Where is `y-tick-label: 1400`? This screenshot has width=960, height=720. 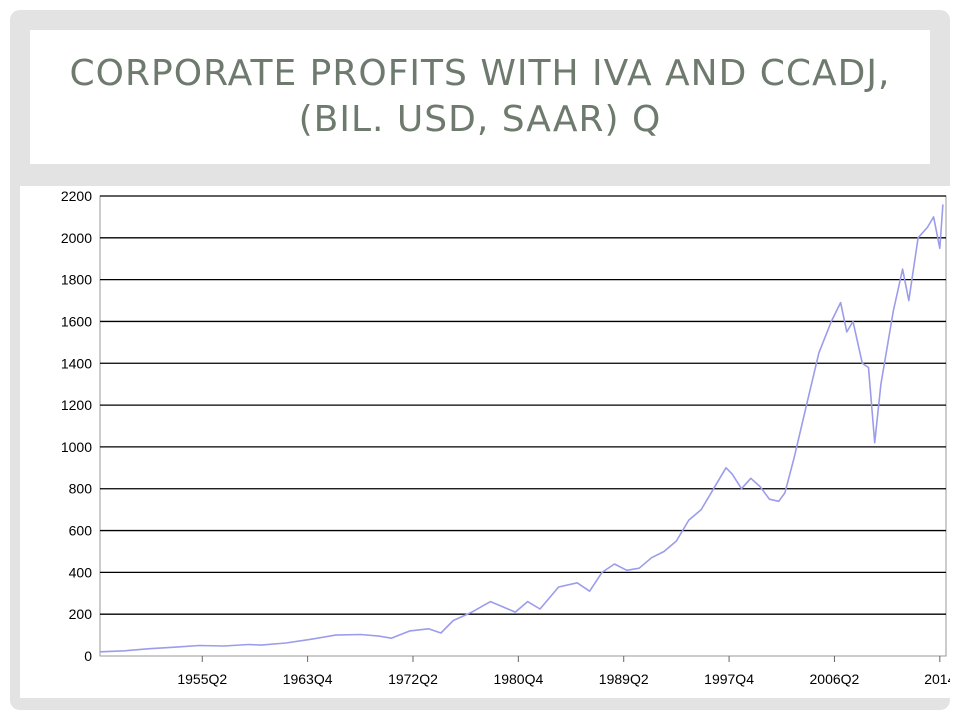 y-tick-label: 1400 is located at coordinates (76, 363).